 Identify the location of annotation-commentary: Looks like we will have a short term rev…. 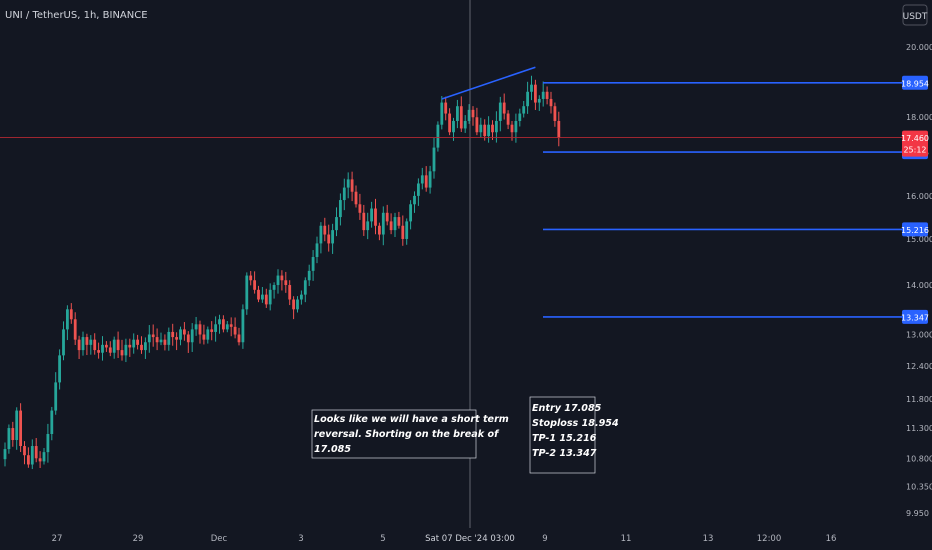
(410, 434).